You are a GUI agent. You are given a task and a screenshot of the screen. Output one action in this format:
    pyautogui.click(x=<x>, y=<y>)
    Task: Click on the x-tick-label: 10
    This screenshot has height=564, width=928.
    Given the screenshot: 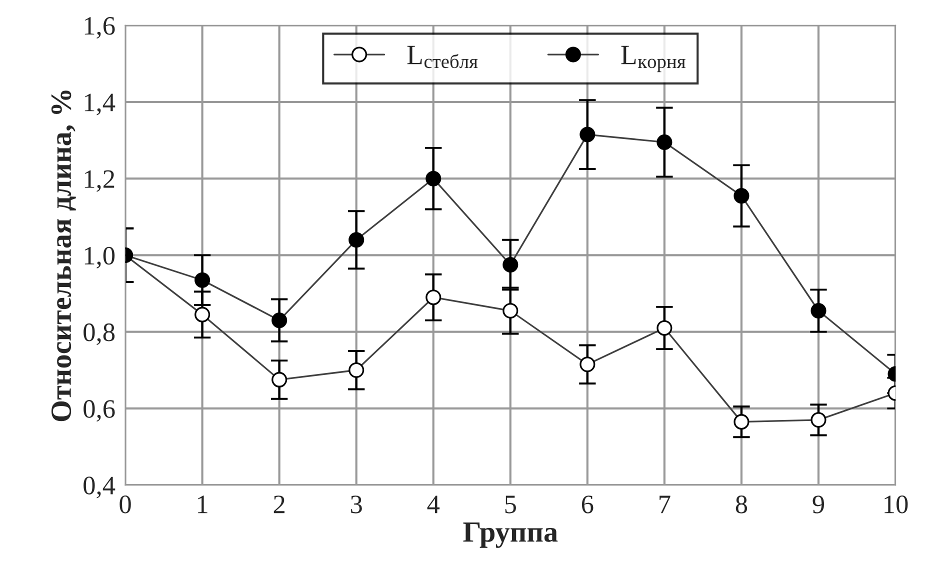 What is the action you would take?
    pyautogui.click(x=896, y=505)
    